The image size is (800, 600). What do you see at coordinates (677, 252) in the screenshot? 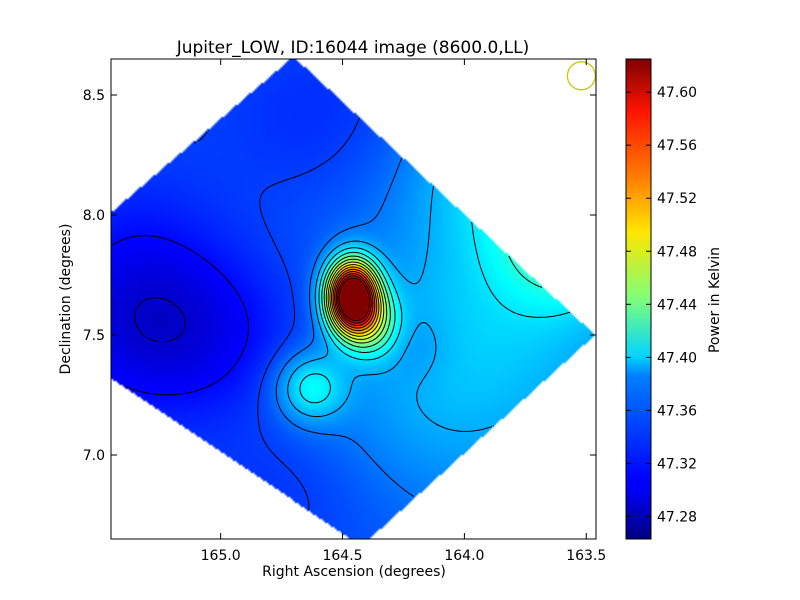
I see `colorbar-tick-label: 47.48` at bounding box center [677, 252].